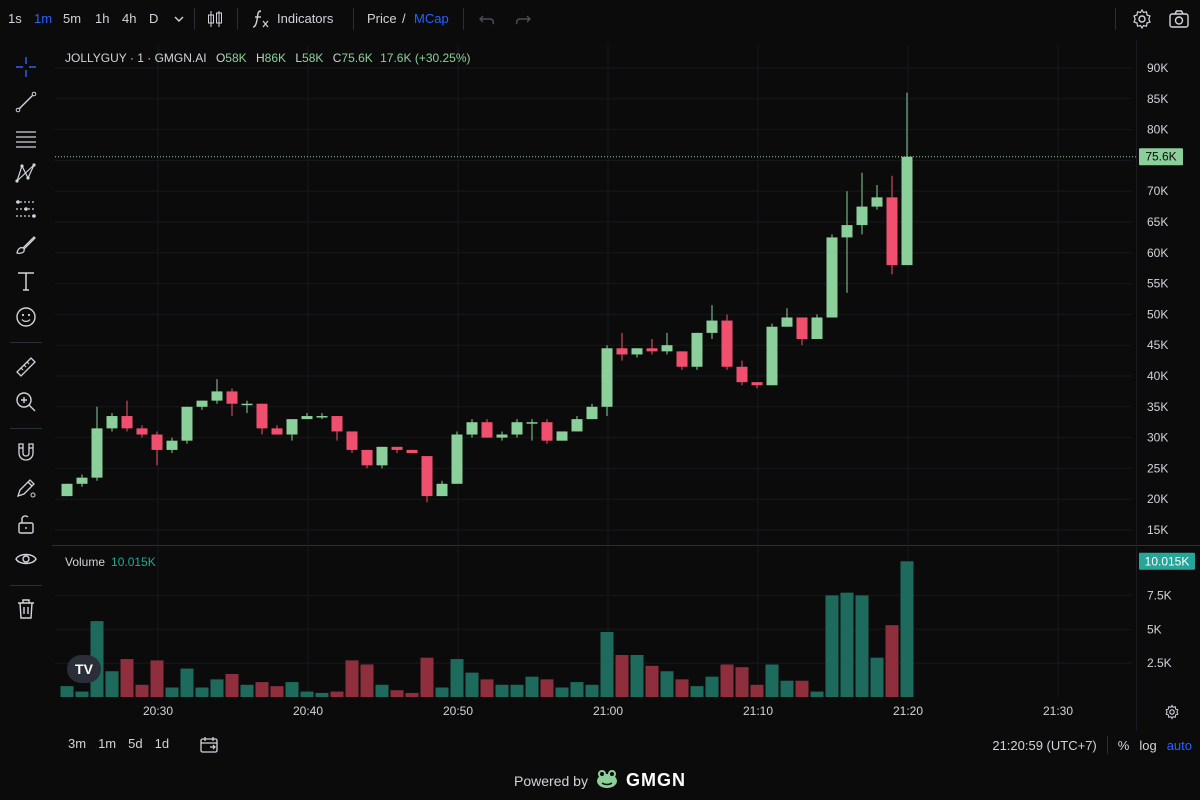 This screenshot has width=1200, height=800. Describe the element at coordinates (1172, 712) in the screenshot. I see `chart-settings-gear-icon` at that location.